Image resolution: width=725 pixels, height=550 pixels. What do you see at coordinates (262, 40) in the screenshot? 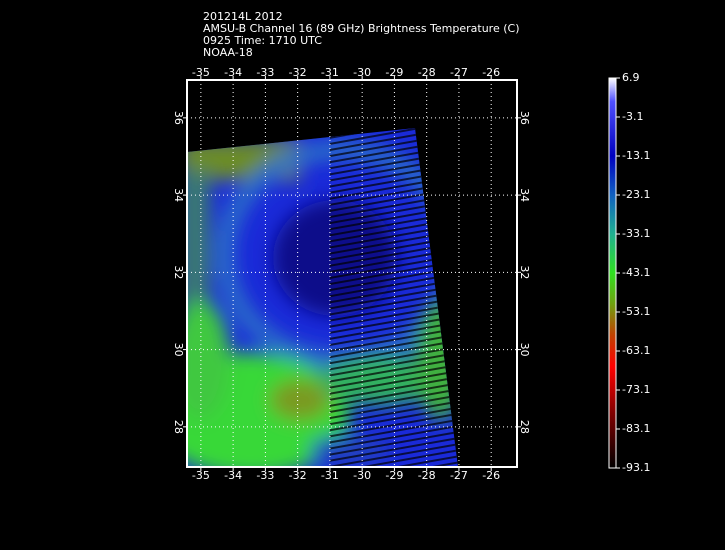
I see `title-line: 0925 Time: 1710 UTC` at bounding box center [262, 40].